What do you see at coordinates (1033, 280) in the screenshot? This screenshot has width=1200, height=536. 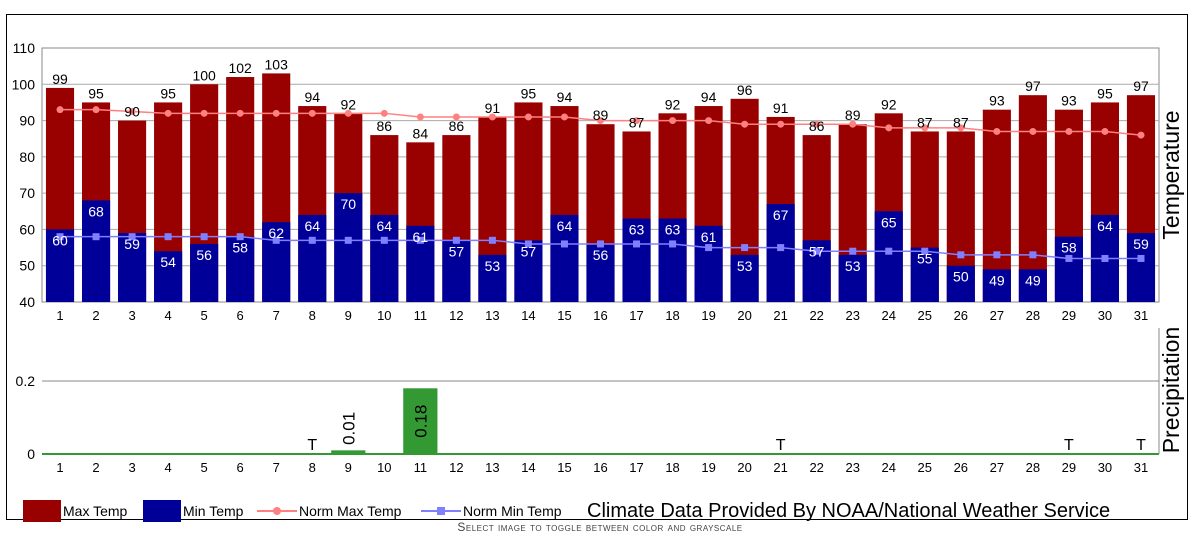 I see `min-temp-data-label: 49` at bounding box center [1033, 280].